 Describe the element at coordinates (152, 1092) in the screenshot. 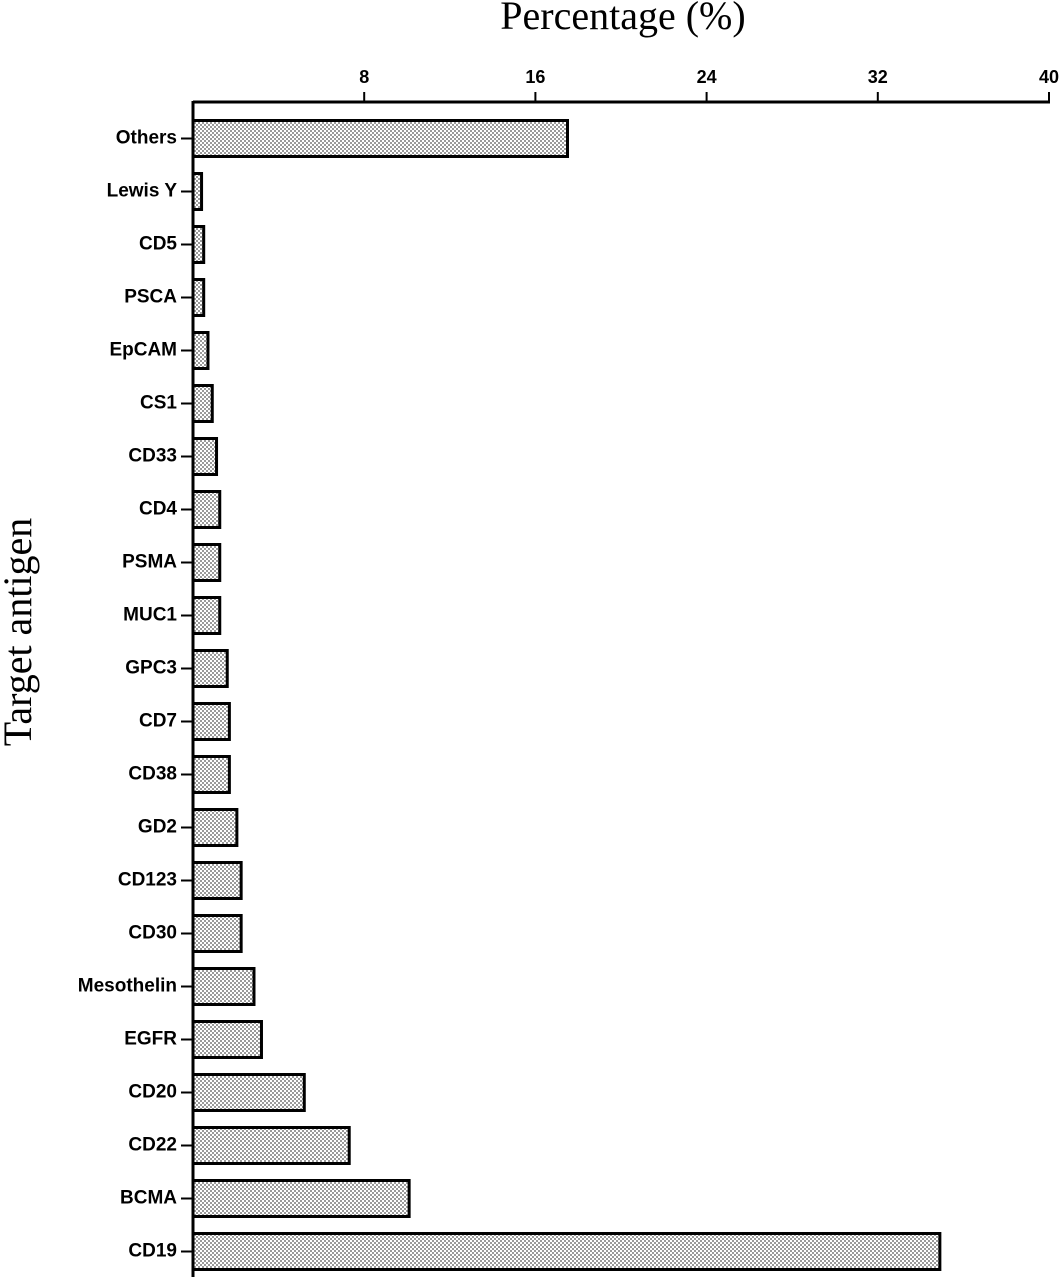

I see `y-tick-label: CD20` at that location.